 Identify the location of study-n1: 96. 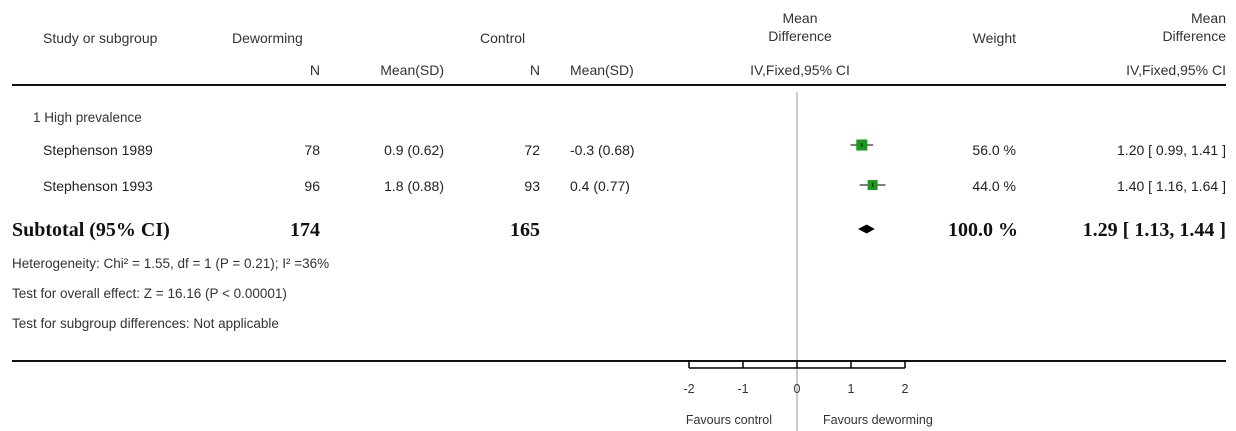
(312, 186).